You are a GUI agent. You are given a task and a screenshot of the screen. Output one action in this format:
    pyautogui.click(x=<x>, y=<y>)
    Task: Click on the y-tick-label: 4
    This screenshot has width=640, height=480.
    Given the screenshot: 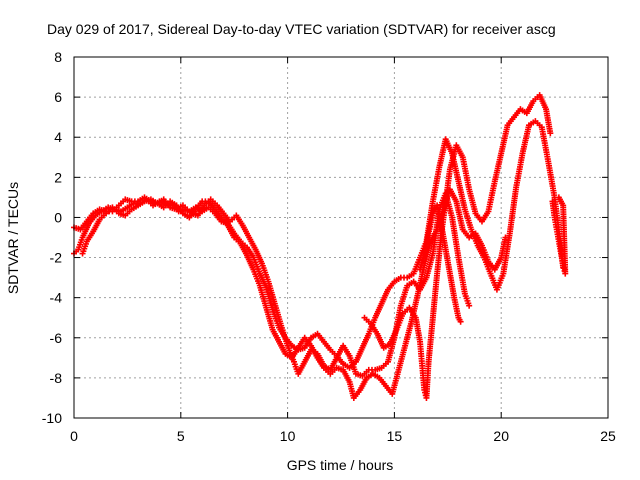 What is the action you would take?
    pyautogui.click(x=58, y=137)
    